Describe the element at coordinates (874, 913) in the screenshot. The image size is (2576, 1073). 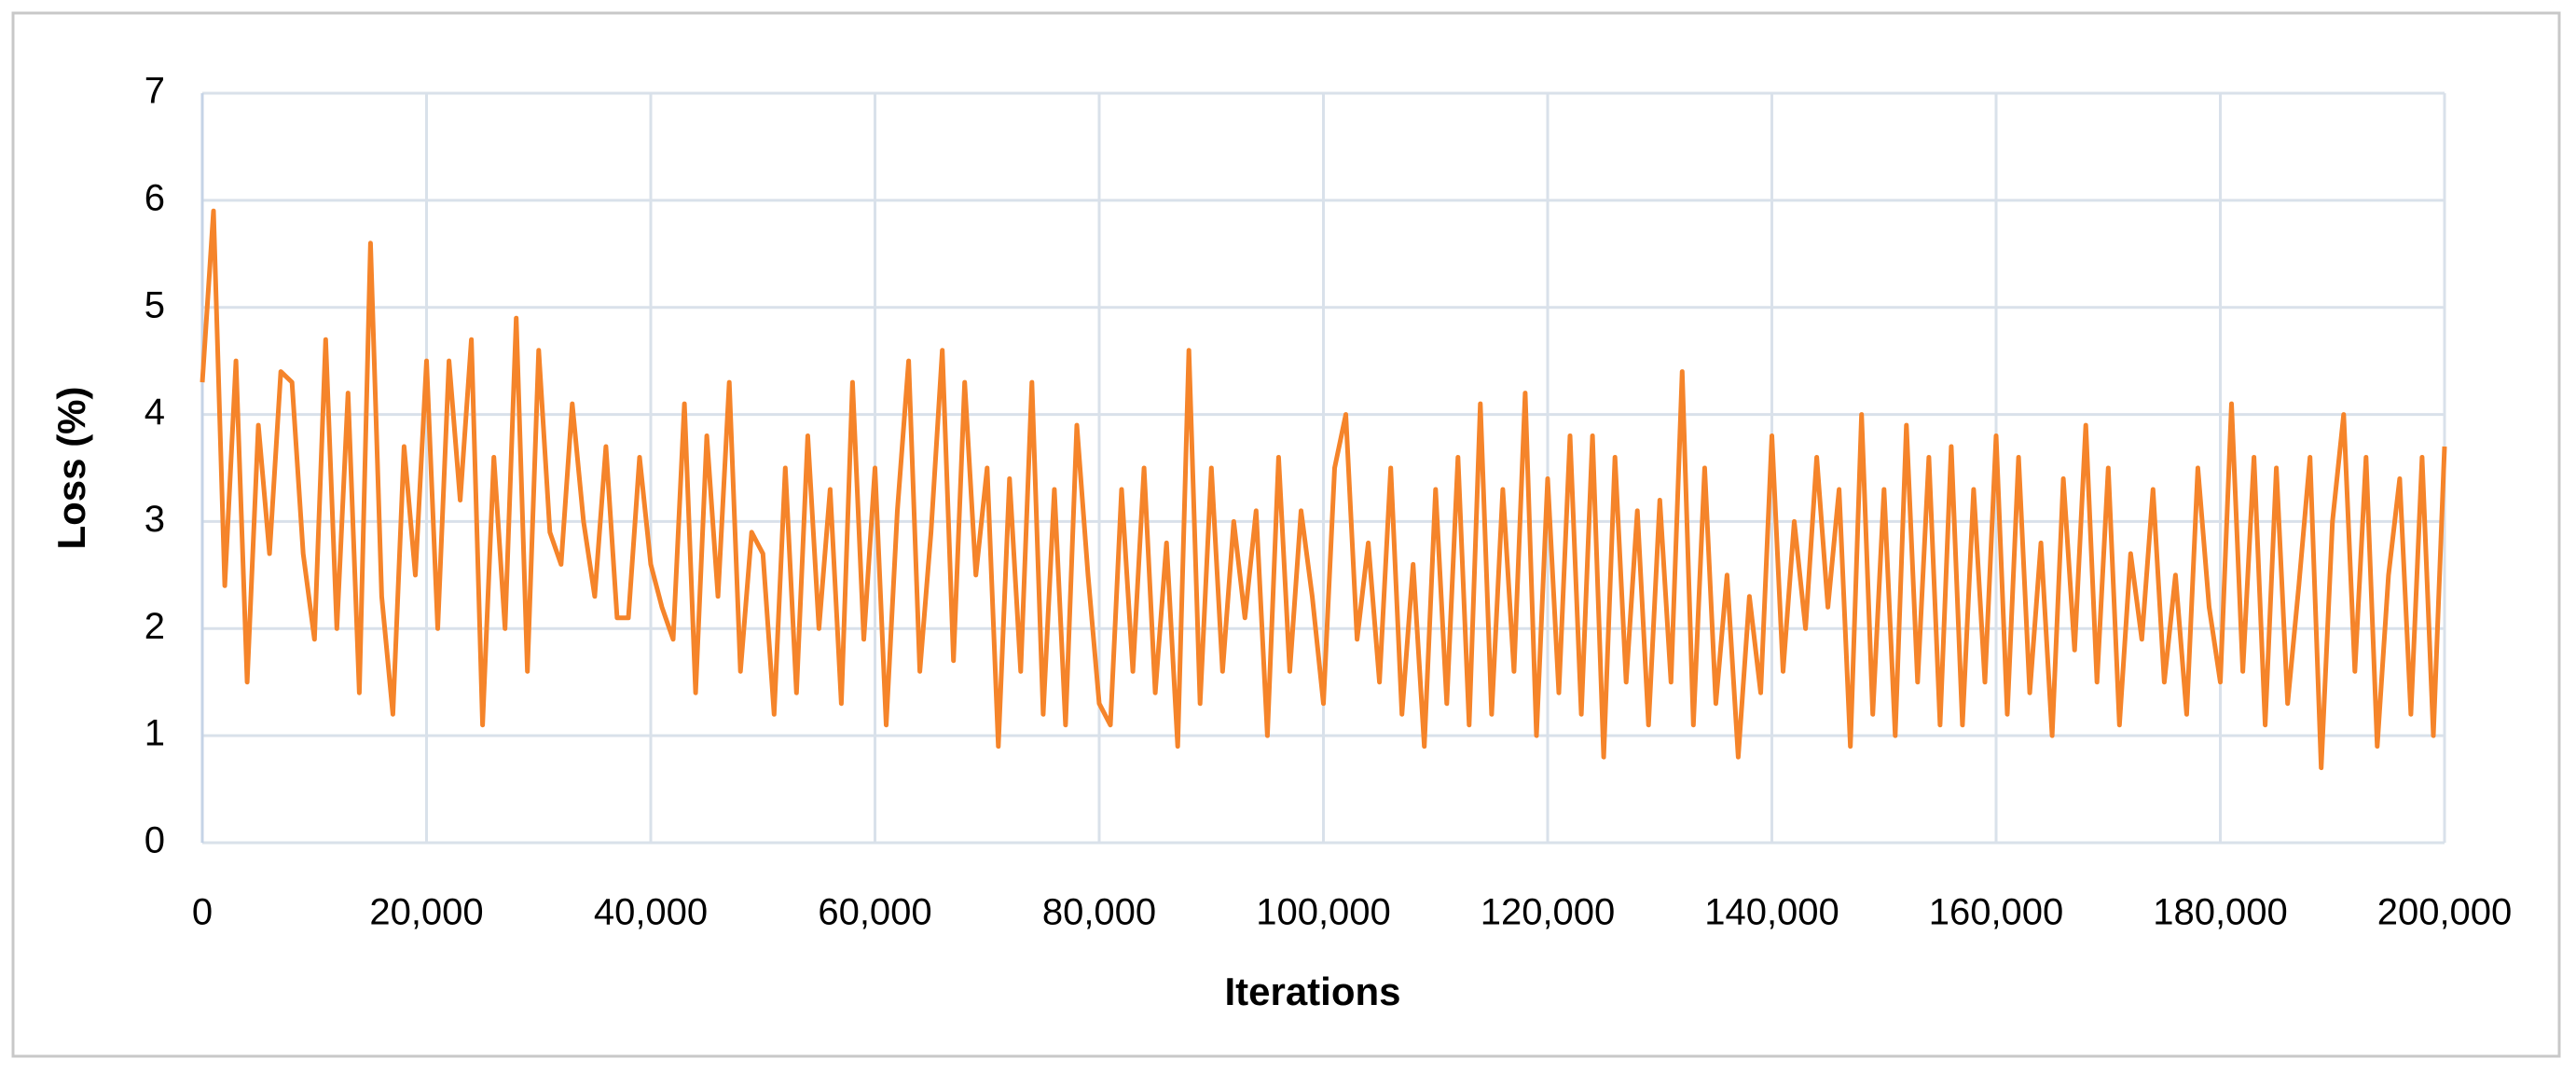
I see `x-tick-label: 60,000` at that location.